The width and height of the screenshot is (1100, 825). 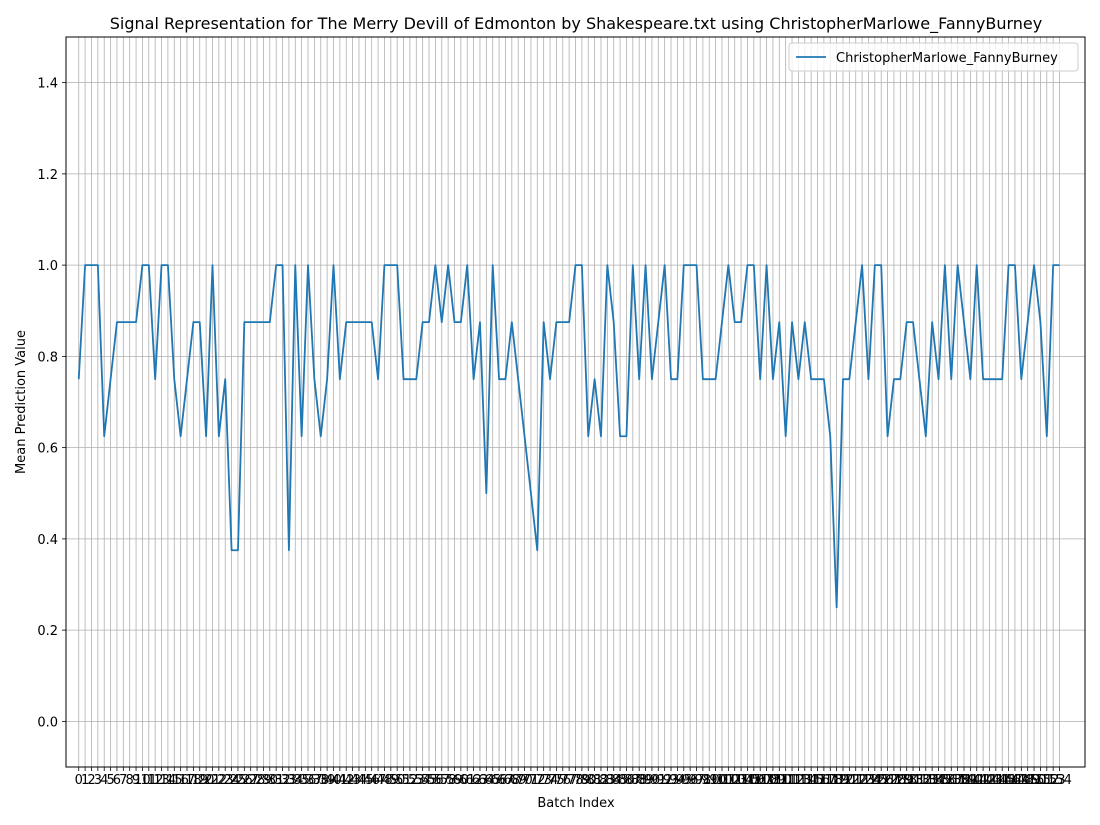 What do you see at coordinates (626, 780) in the screenshot?
I see `x-tick-label: 86` at bounding box center [626, 780].